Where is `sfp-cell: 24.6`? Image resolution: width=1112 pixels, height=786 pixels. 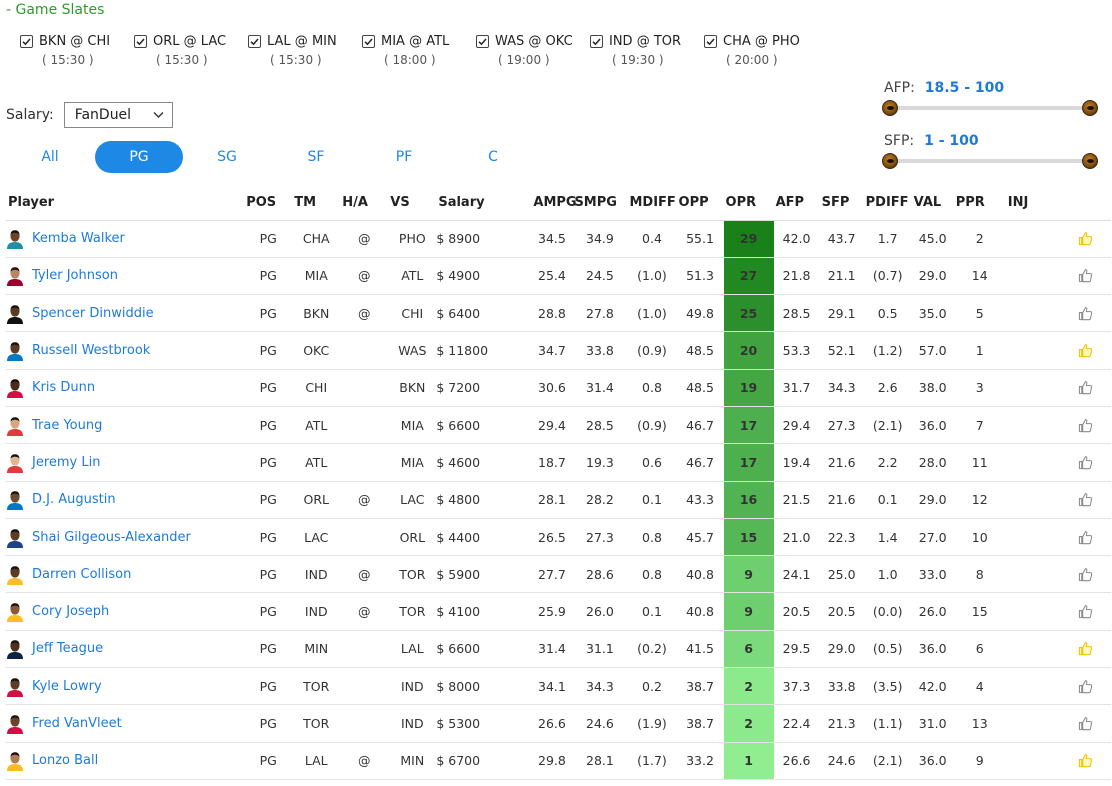
sfp-cell: 24.6 is located at coordinates (841, 761).